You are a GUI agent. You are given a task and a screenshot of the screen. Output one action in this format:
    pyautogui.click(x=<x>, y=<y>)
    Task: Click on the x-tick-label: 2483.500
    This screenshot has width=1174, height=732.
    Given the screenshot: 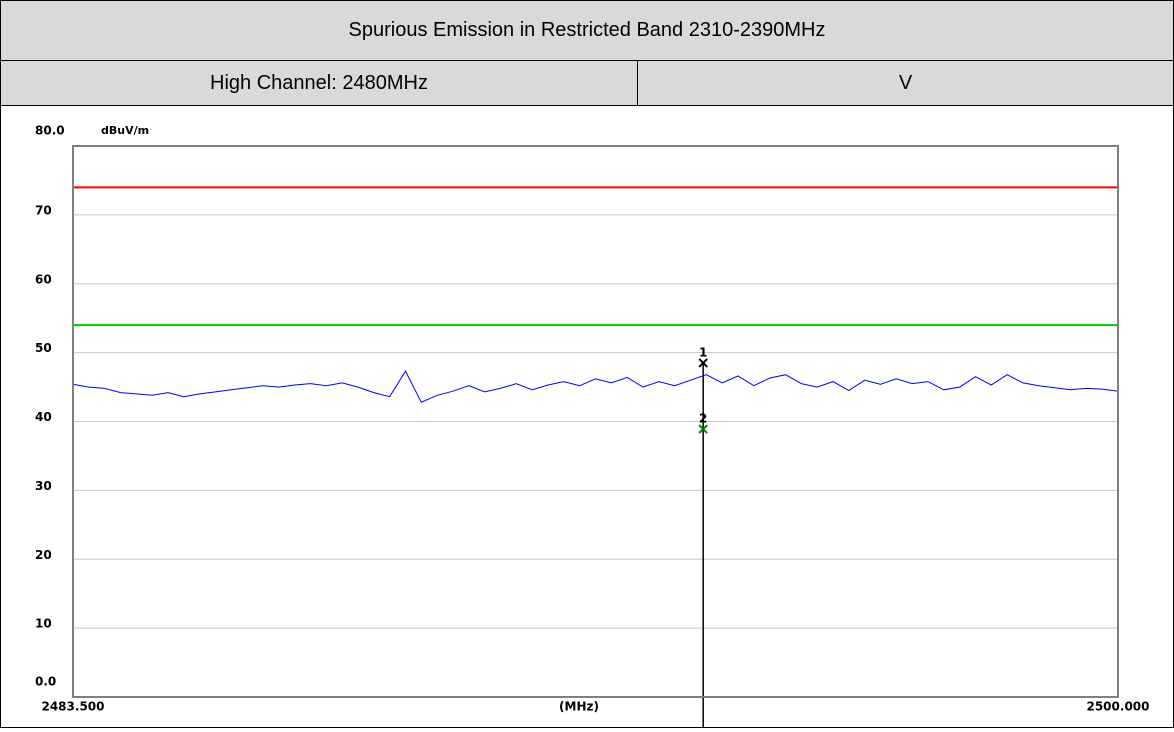 What is the action you would take?
    pyautogui.click(x=72, y=707)
    